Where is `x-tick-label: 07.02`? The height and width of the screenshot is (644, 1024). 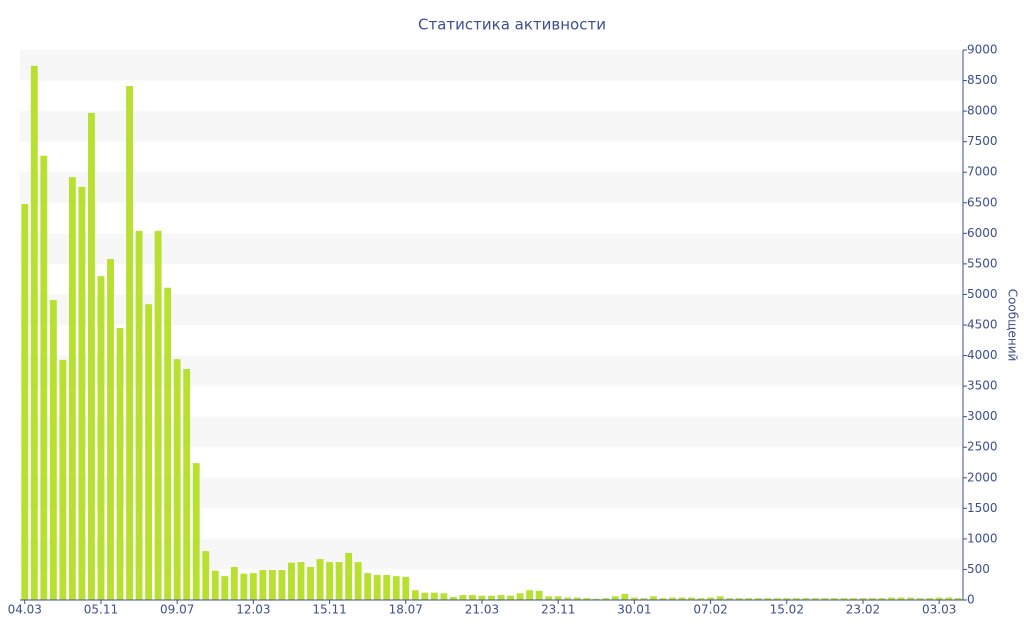 x-tick-label: 07.02 is located at coordinates (710, 610).